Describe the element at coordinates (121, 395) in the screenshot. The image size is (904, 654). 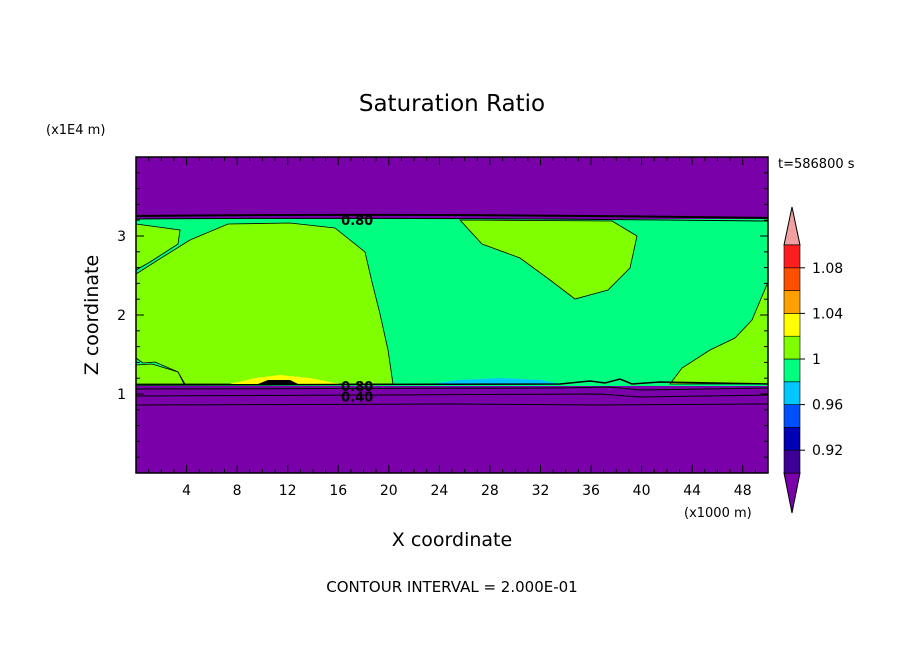
I see `y-tick-label: 1` at that location.